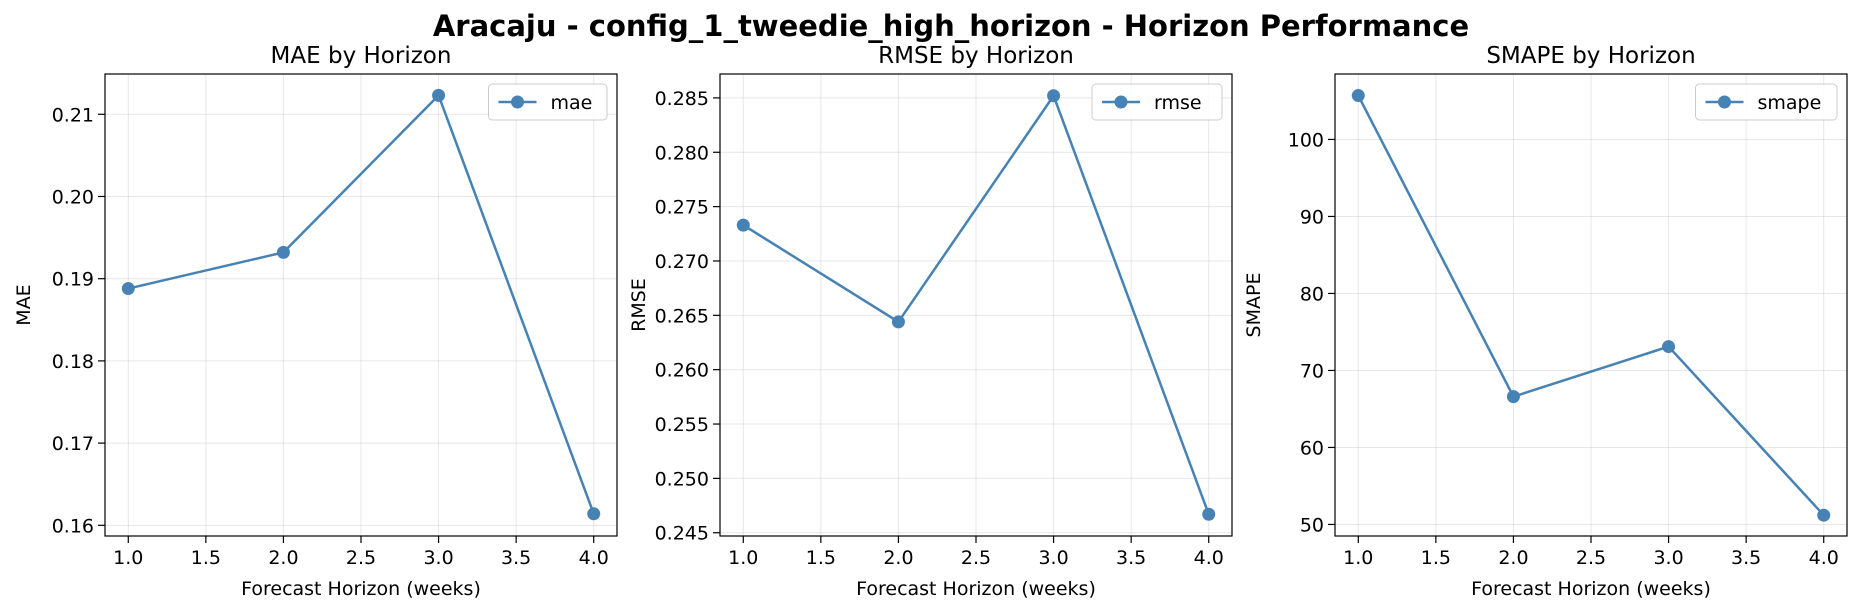  What do you see at coordinates (361, 56) in the screenshot?
I see `subplot-title: MAE by Horizon` at bounding box center [361, 56].